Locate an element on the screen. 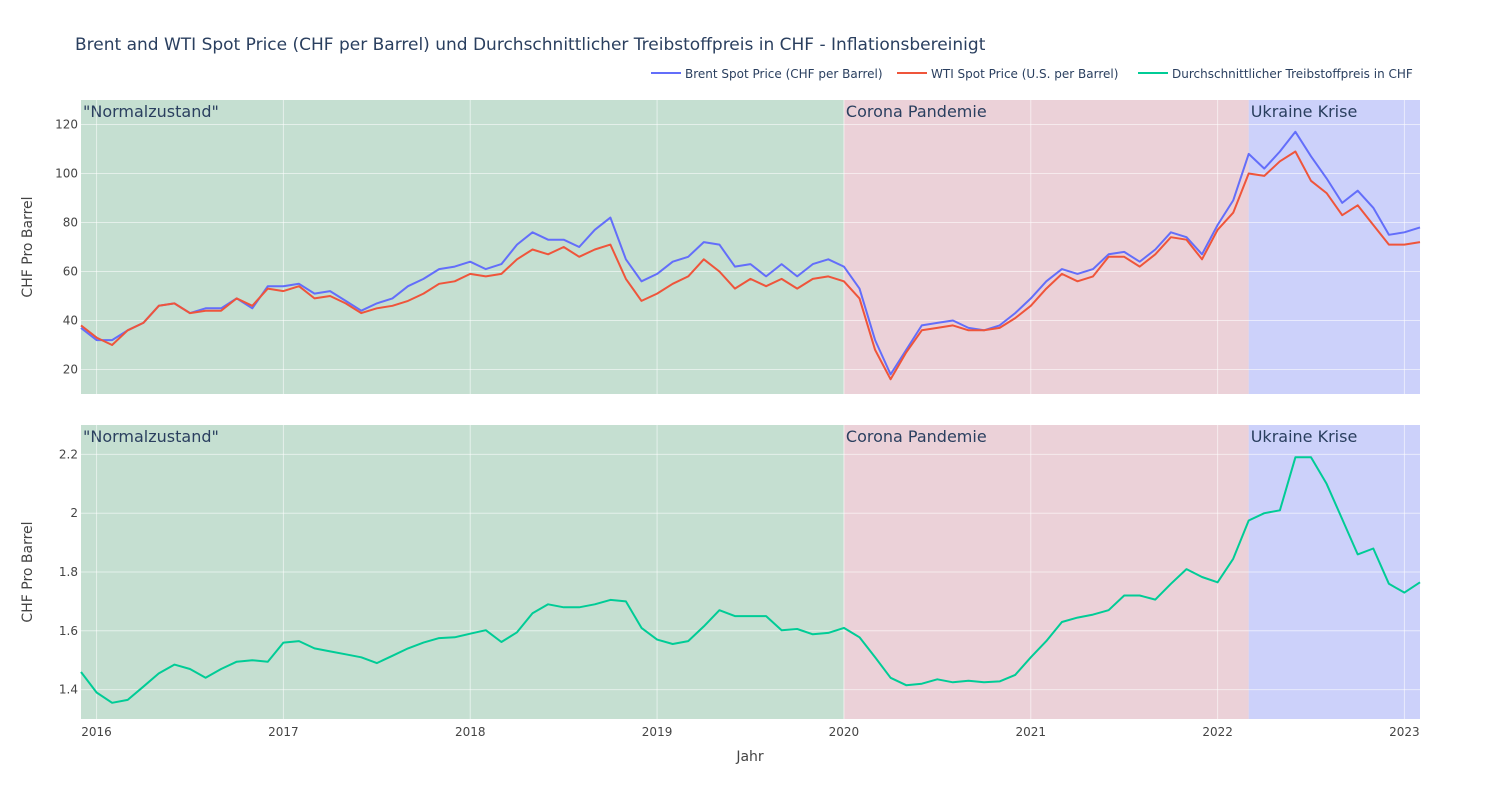 This screenshot has height=800, width=1500. period-label-bottom-2: Ukraine Krise is located at coordinates (1304, 436).